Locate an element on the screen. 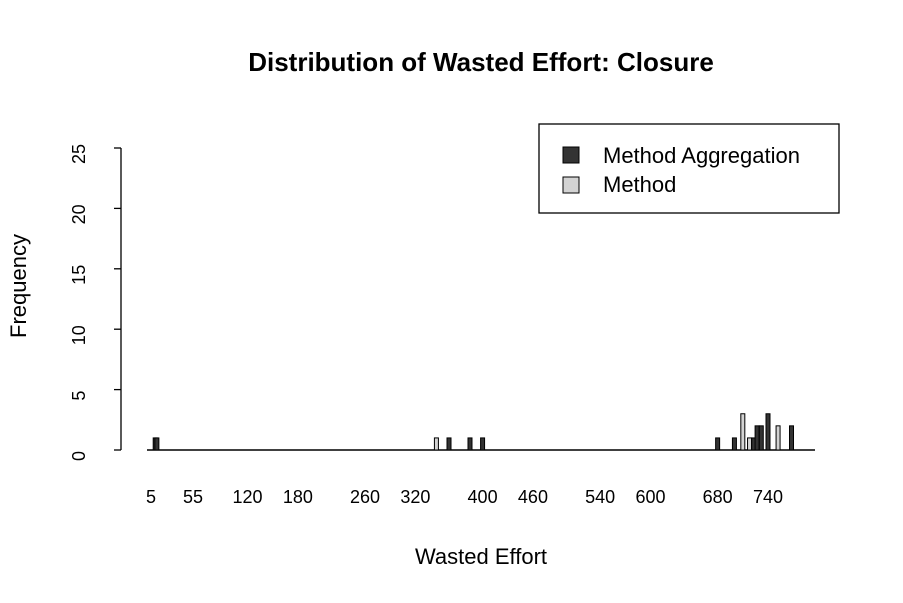 Image resolution: width=903 pixels, height=603 pixels. x-axis-label: Wasted Effort is located at coordinates (481, 556).